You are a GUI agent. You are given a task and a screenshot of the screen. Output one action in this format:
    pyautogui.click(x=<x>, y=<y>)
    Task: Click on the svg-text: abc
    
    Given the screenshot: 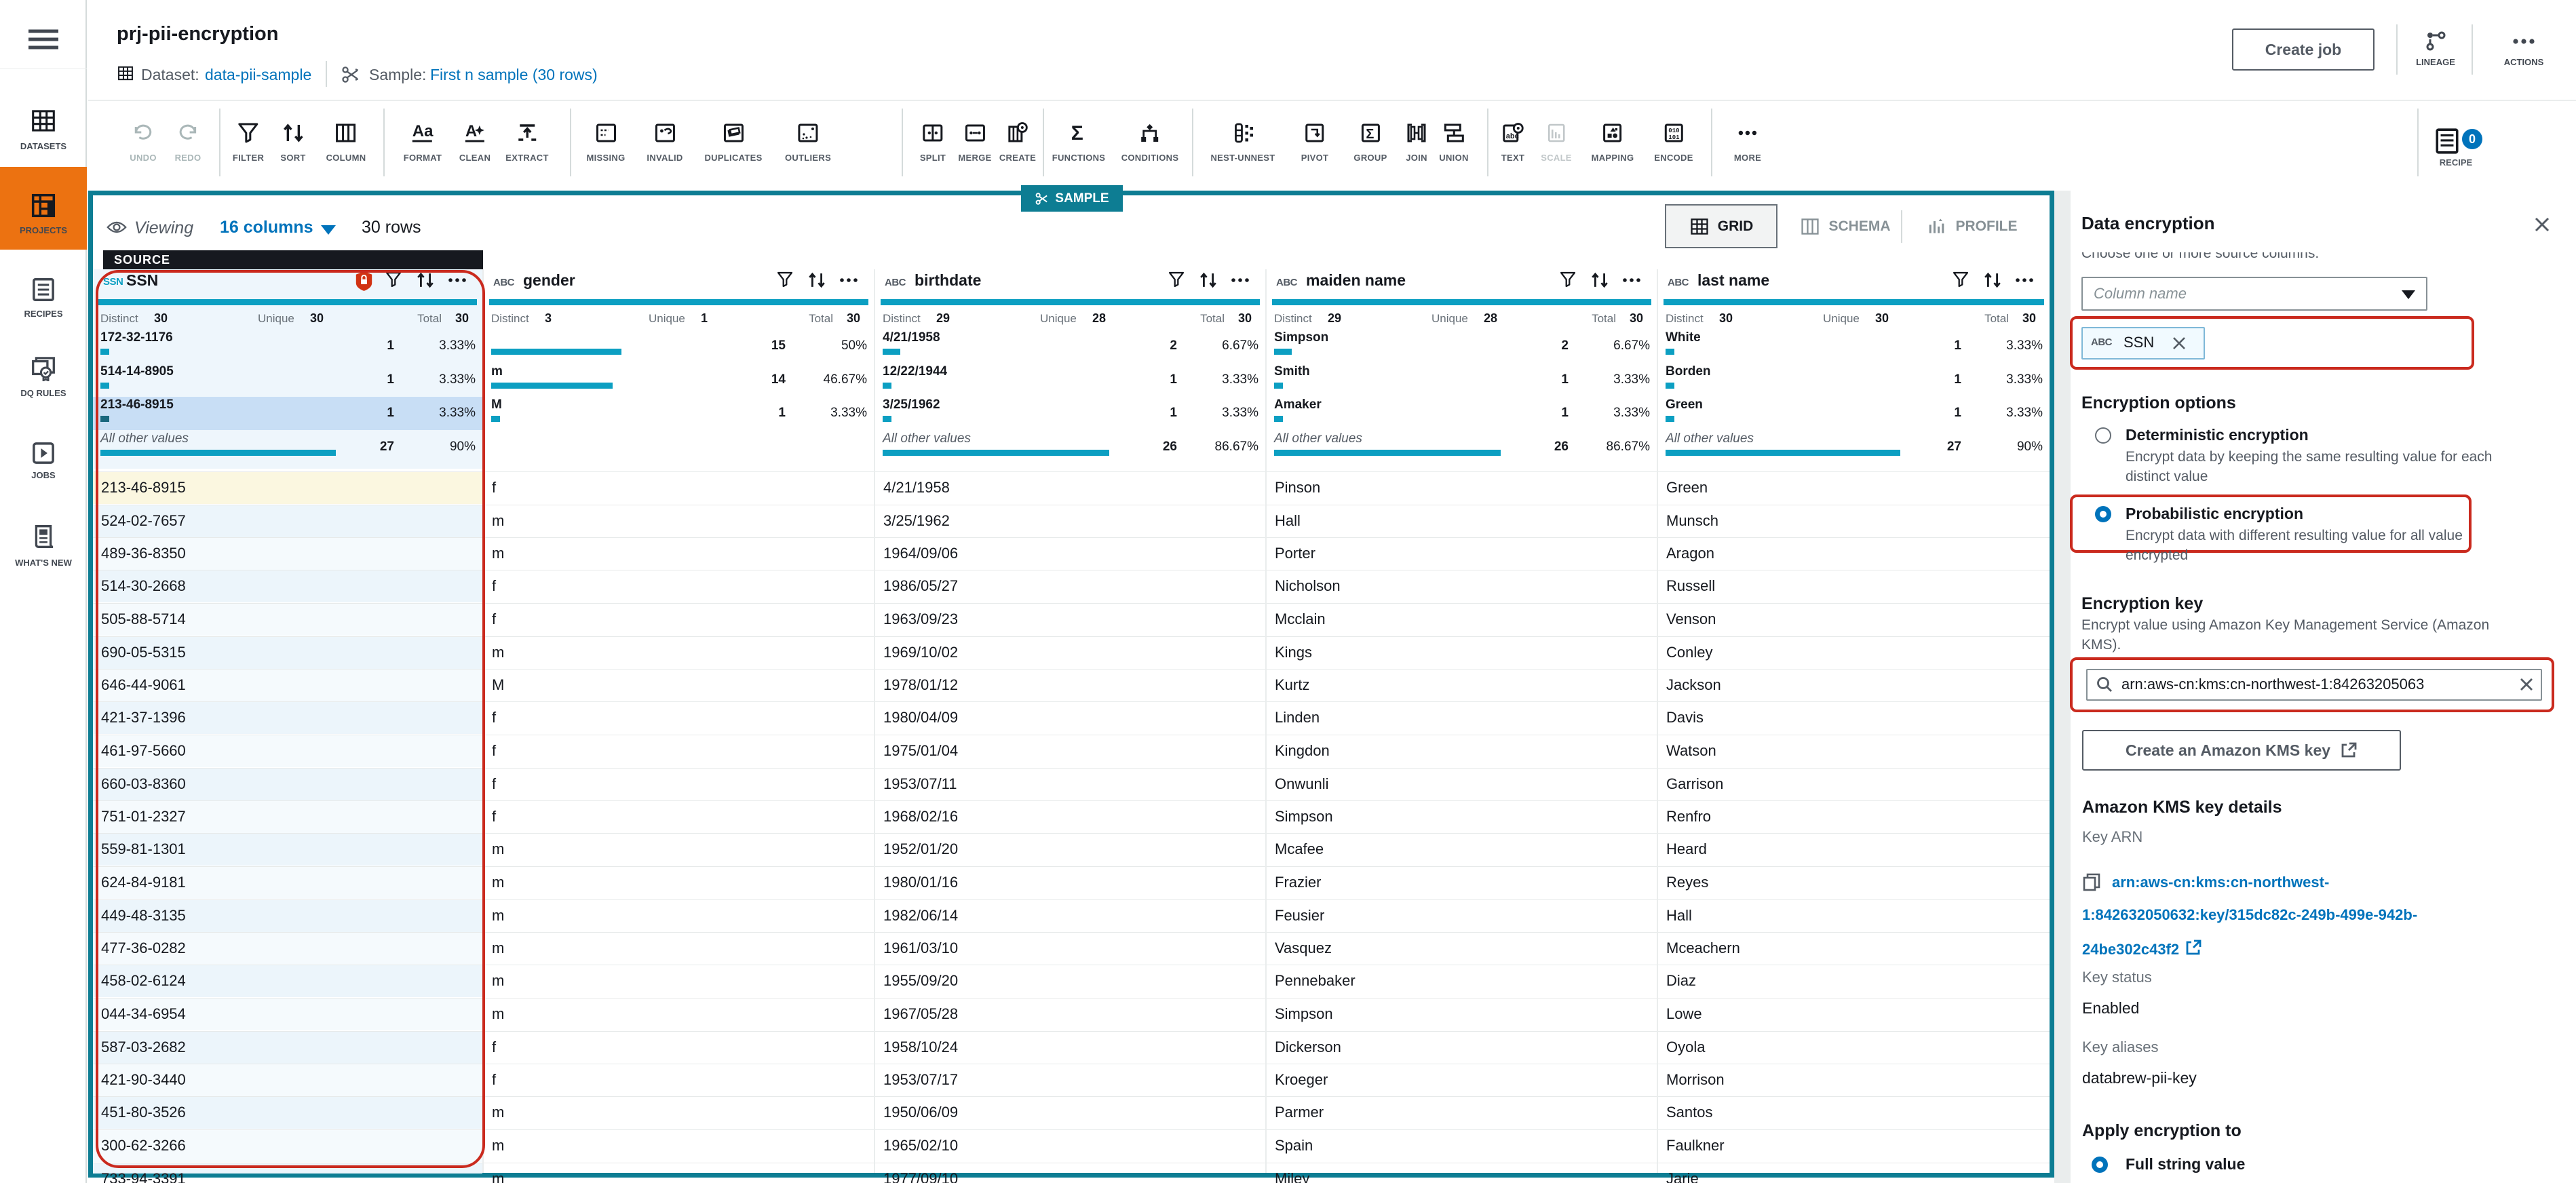 What is the action you would take?
    pyautogui.click(x=1512, y=136)
    